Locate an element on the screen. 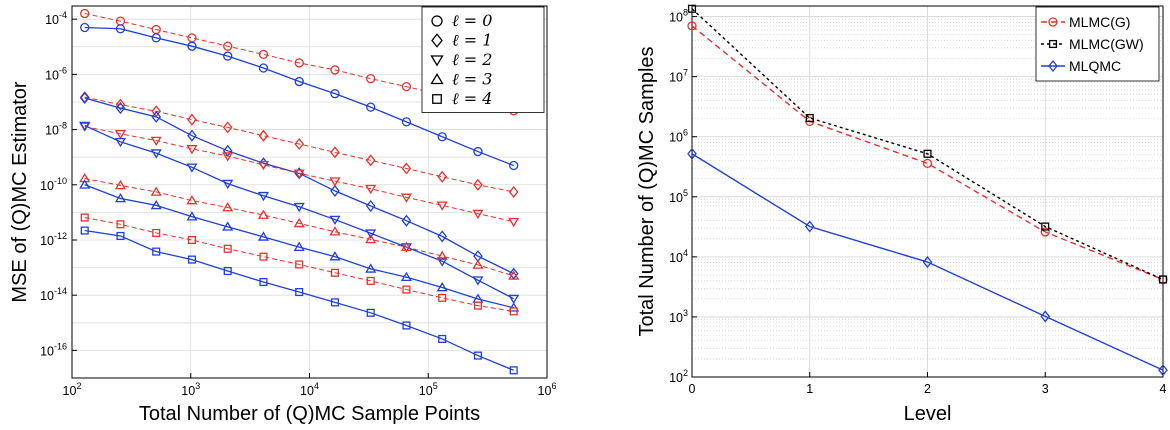  series-line-level-0-mc is located at coordinates (299, 62).